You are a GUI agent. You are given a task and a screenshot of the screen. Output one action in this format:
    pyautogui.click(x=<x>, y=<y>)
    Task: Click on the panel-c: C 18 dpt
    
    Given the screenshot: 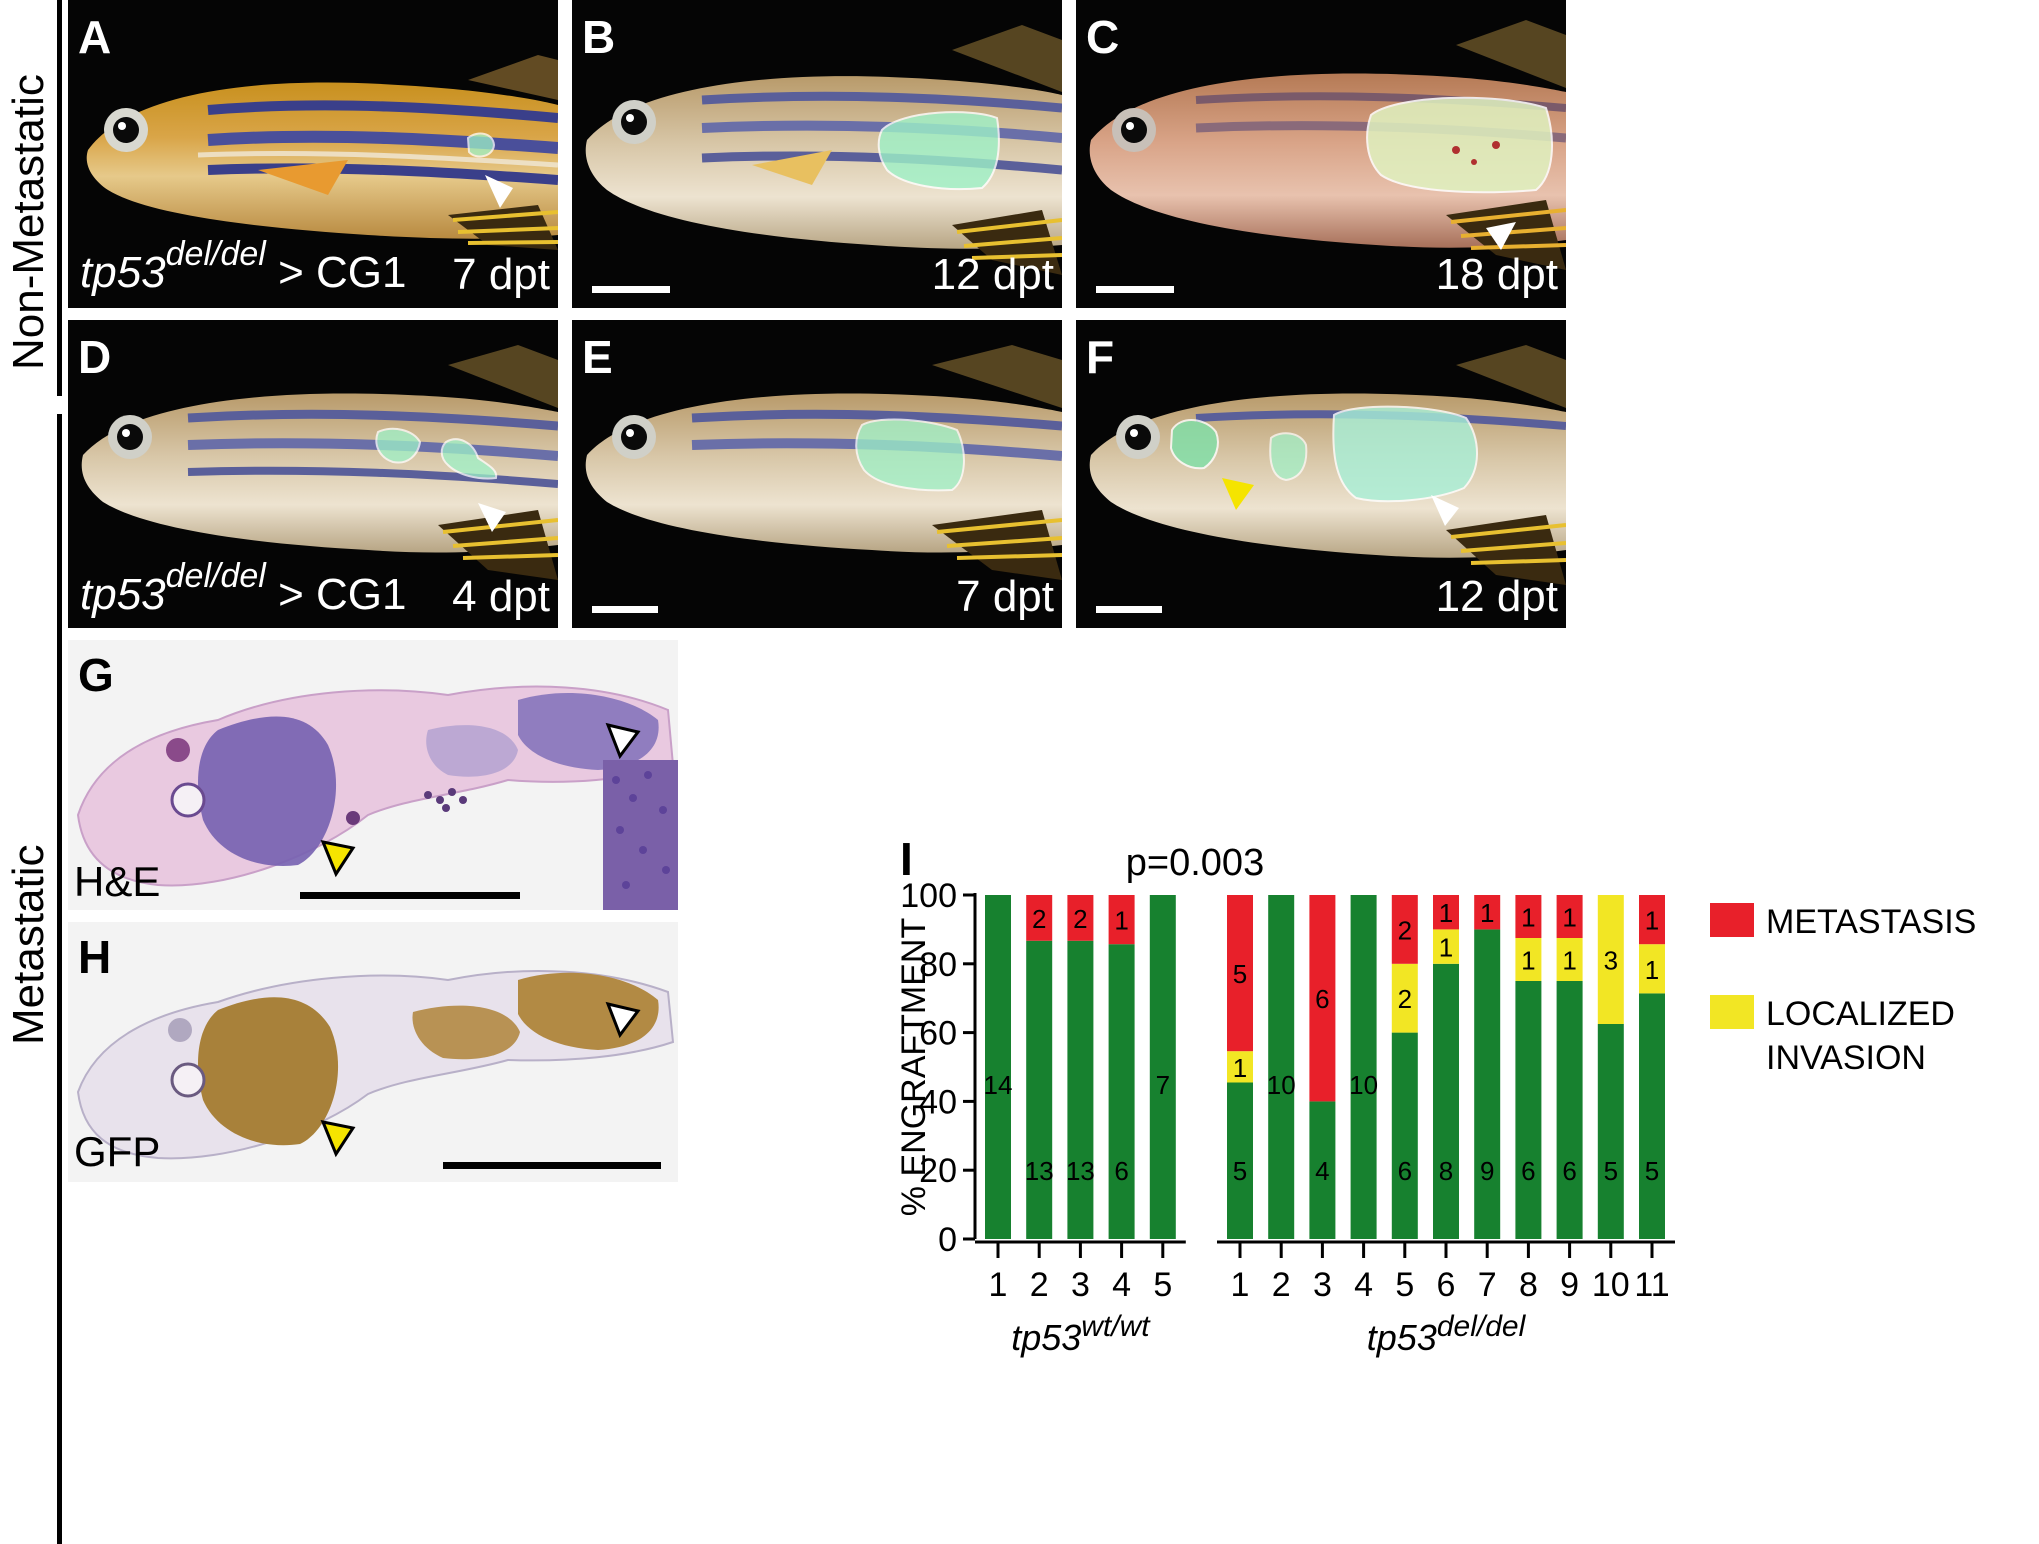 What is the action you would take?
    pyautogui.click(x=1321, y=154)
    